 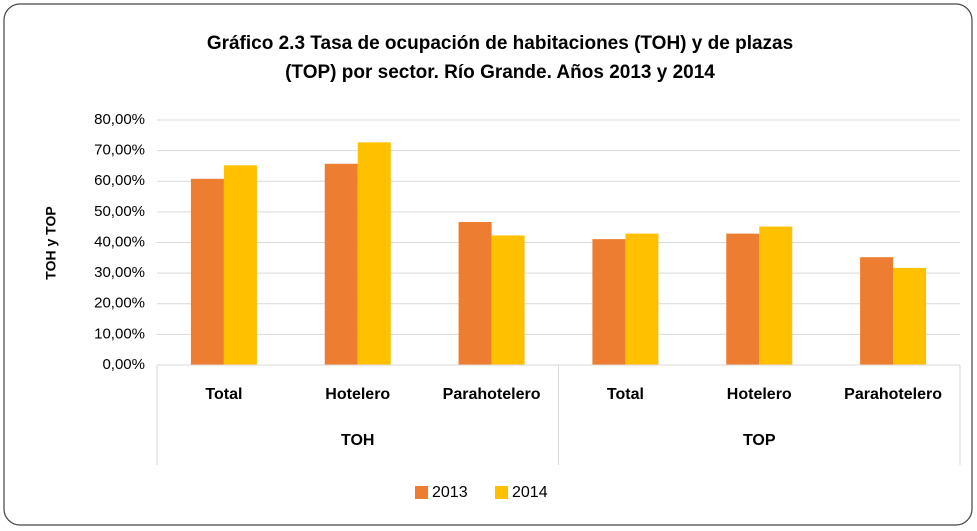 I want to click on y-tick-label: 40,00%, so click(x=119, y=241).